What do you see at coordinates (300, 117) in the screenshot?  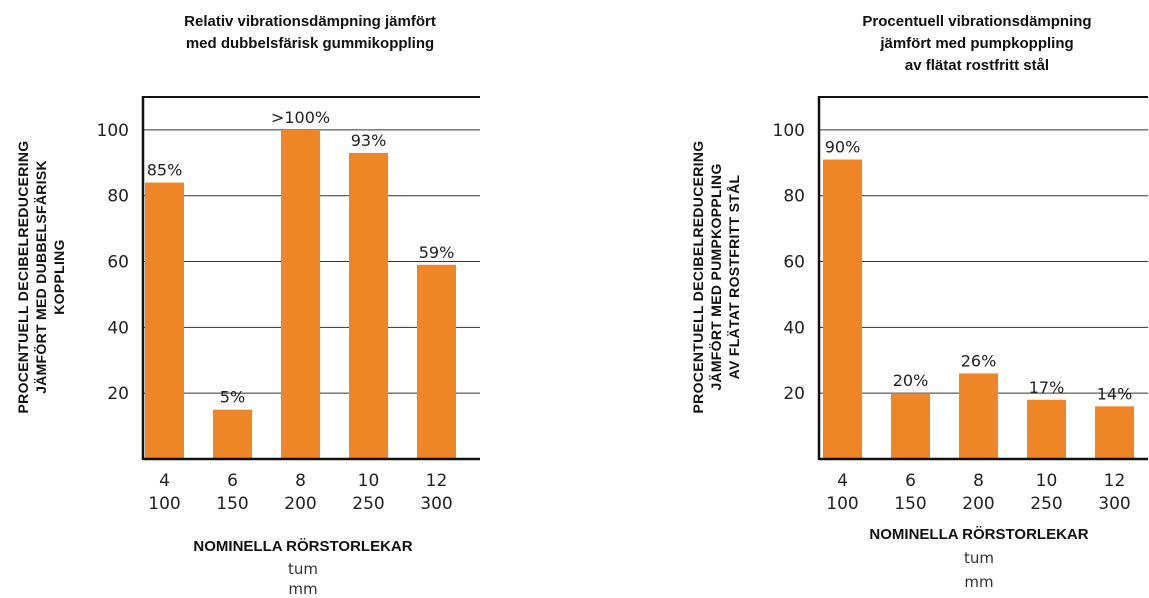 I see `data-label: >100%` at bounding box center [300, 117].